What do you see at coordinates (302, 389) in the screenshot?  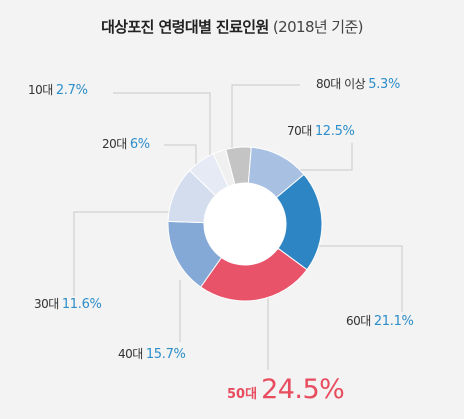 I see `slice-value-label: 24.5%` at bounding box center [302, 389].